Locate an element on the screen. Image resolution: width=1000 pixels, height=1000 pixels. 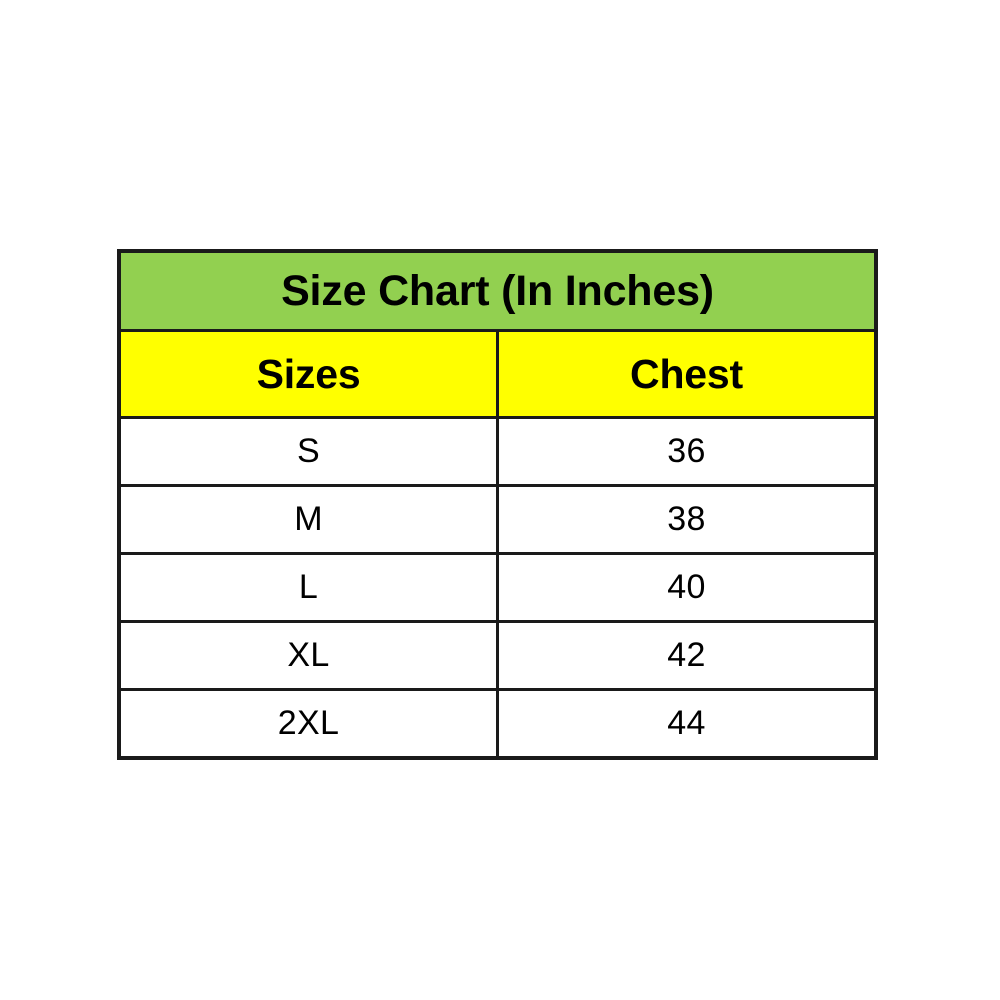
chart-title-row: Size Chart (In Inches) is located at coordinates (497, 290).